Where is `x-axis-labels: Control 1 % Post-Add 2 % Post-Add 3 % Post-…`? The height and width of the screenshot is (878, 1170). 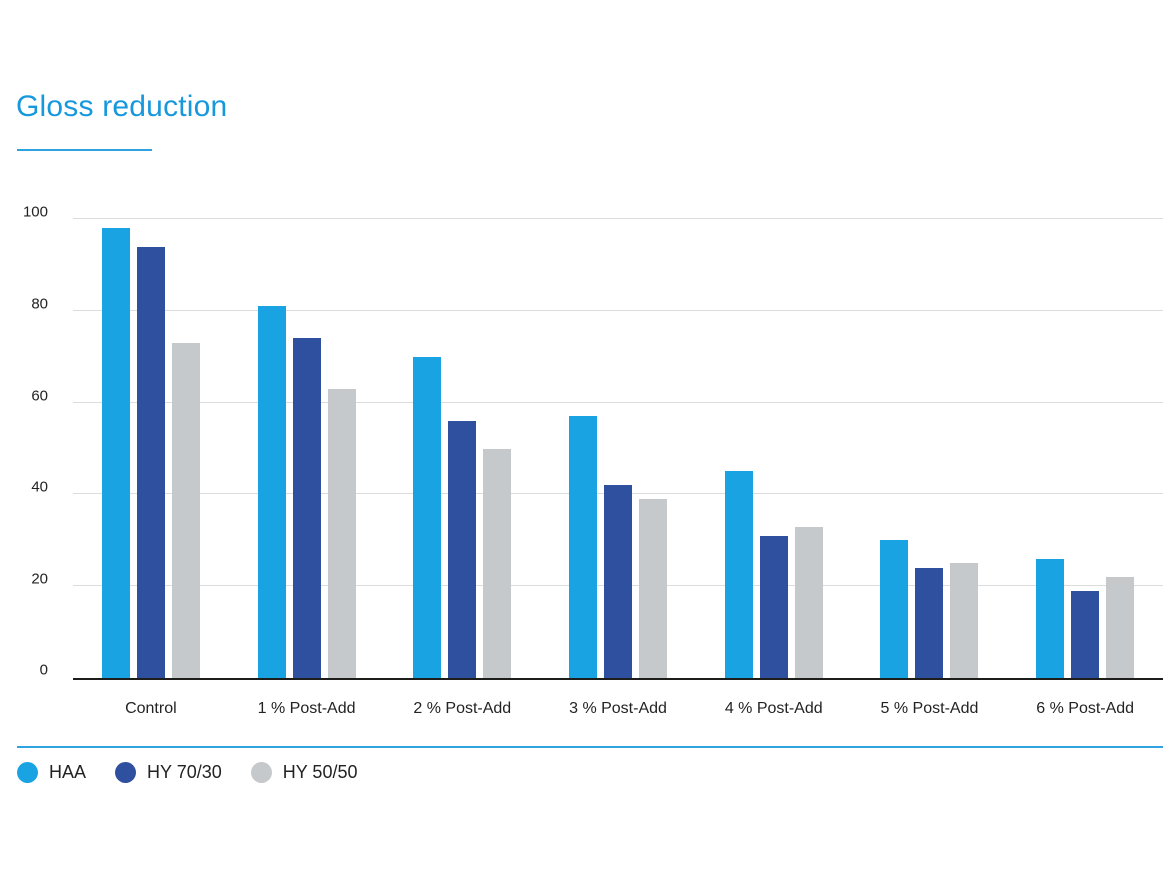 x-axis-labels: Control 1 % Post-Add 2 % Post-Add 3 % Post-… is located at coordinates (618, 709).